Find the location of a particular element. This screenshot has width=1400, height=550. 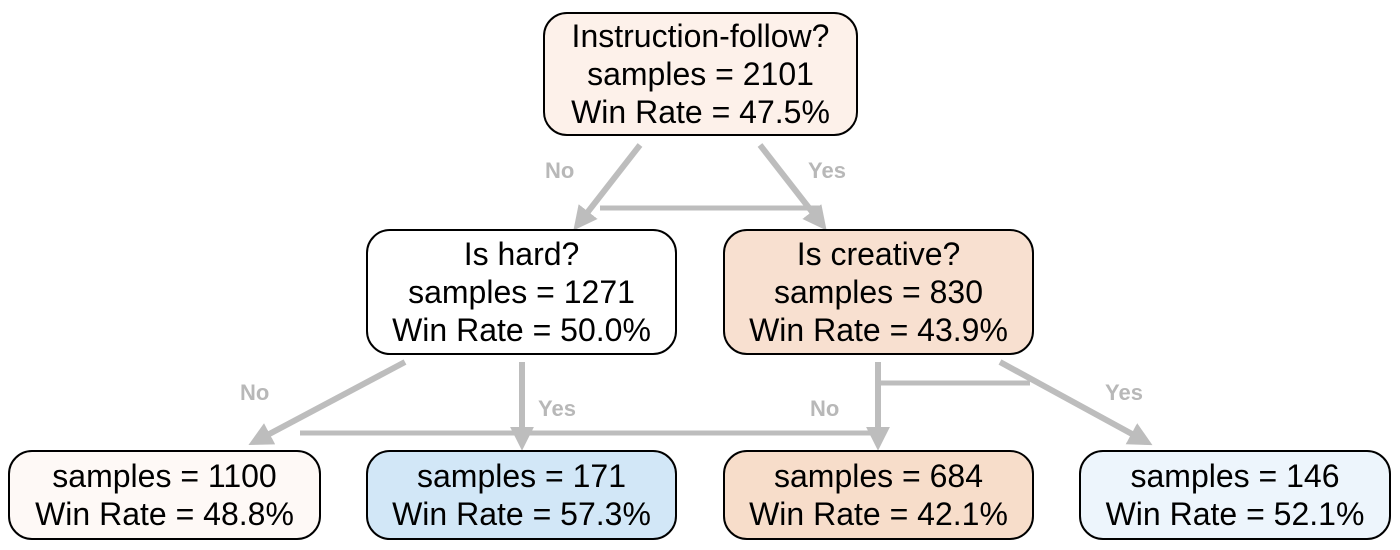

node-samples: samples = 2101 is located at coordinates (700, 74).